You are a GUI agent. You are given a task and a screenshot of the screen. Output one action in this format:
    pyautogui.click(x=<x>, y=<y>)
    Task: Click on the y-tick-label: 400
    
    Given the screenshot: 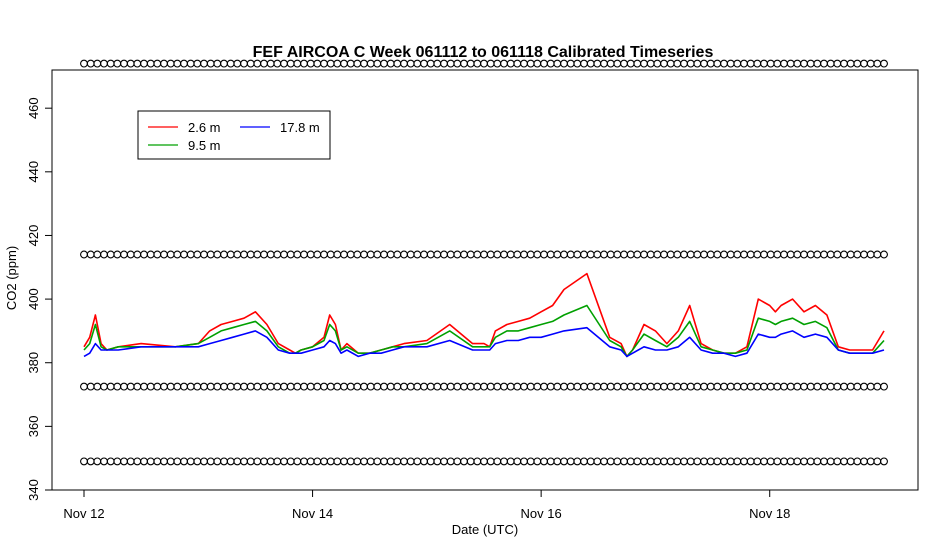 What is the action you would take?
    pyautogui.click(x=33, y=299)
    